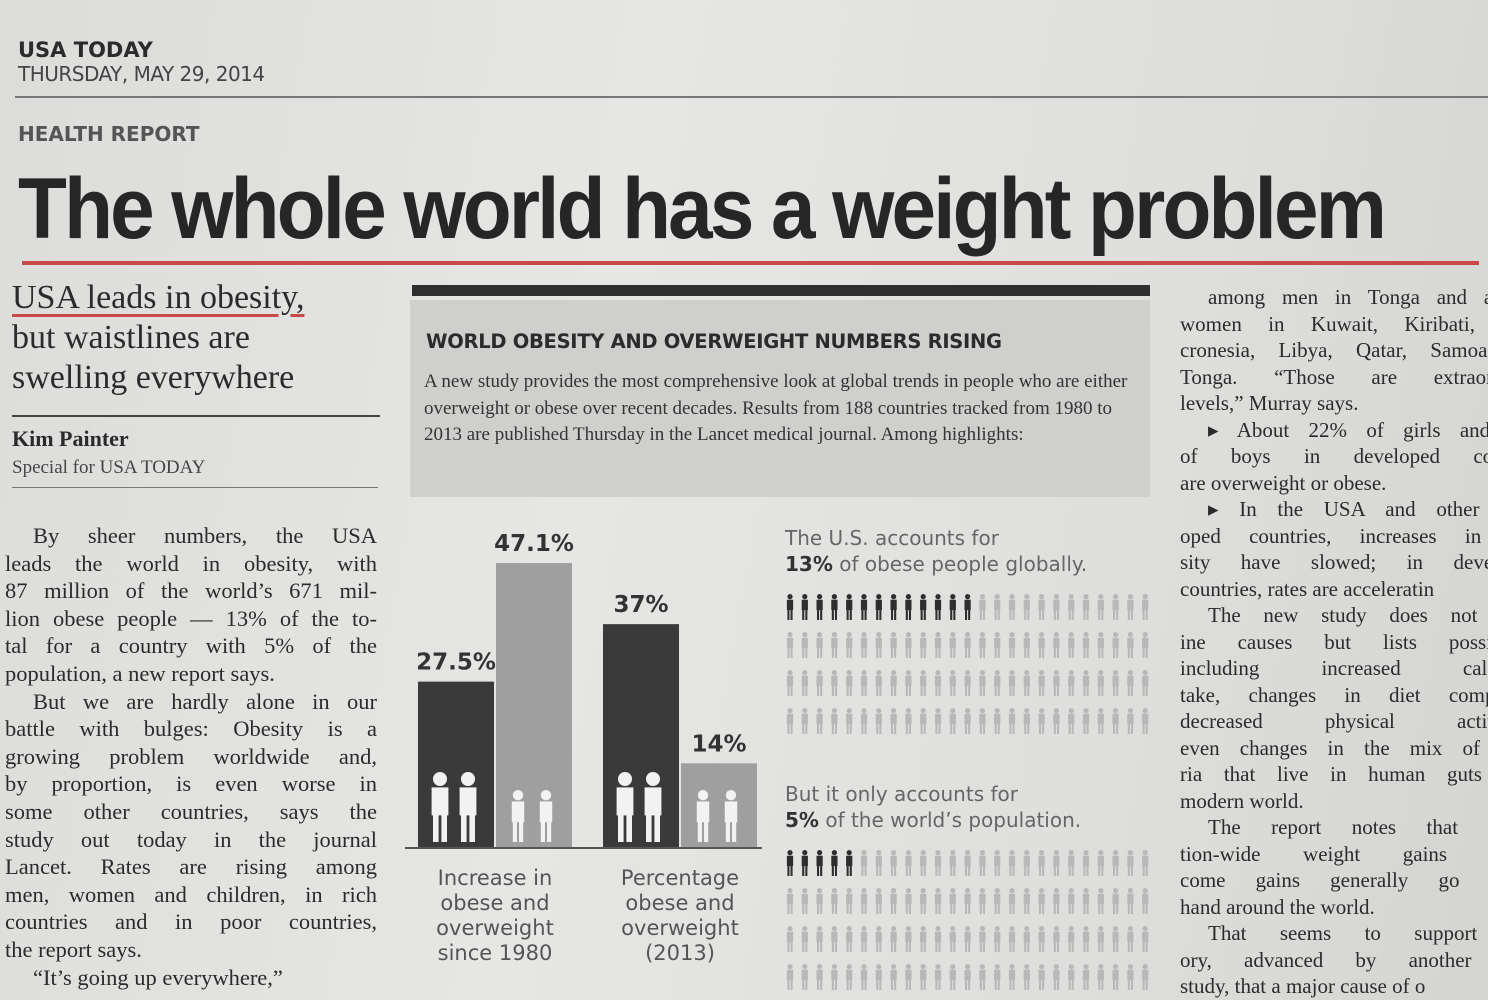 Image resolution: width=1488 pixels, height=1000 pixels. What do you see at coordinates (191, 563) in the screenshot?
I see `text-line: leads the world in obesity, with` at bounding box center [191, 563].